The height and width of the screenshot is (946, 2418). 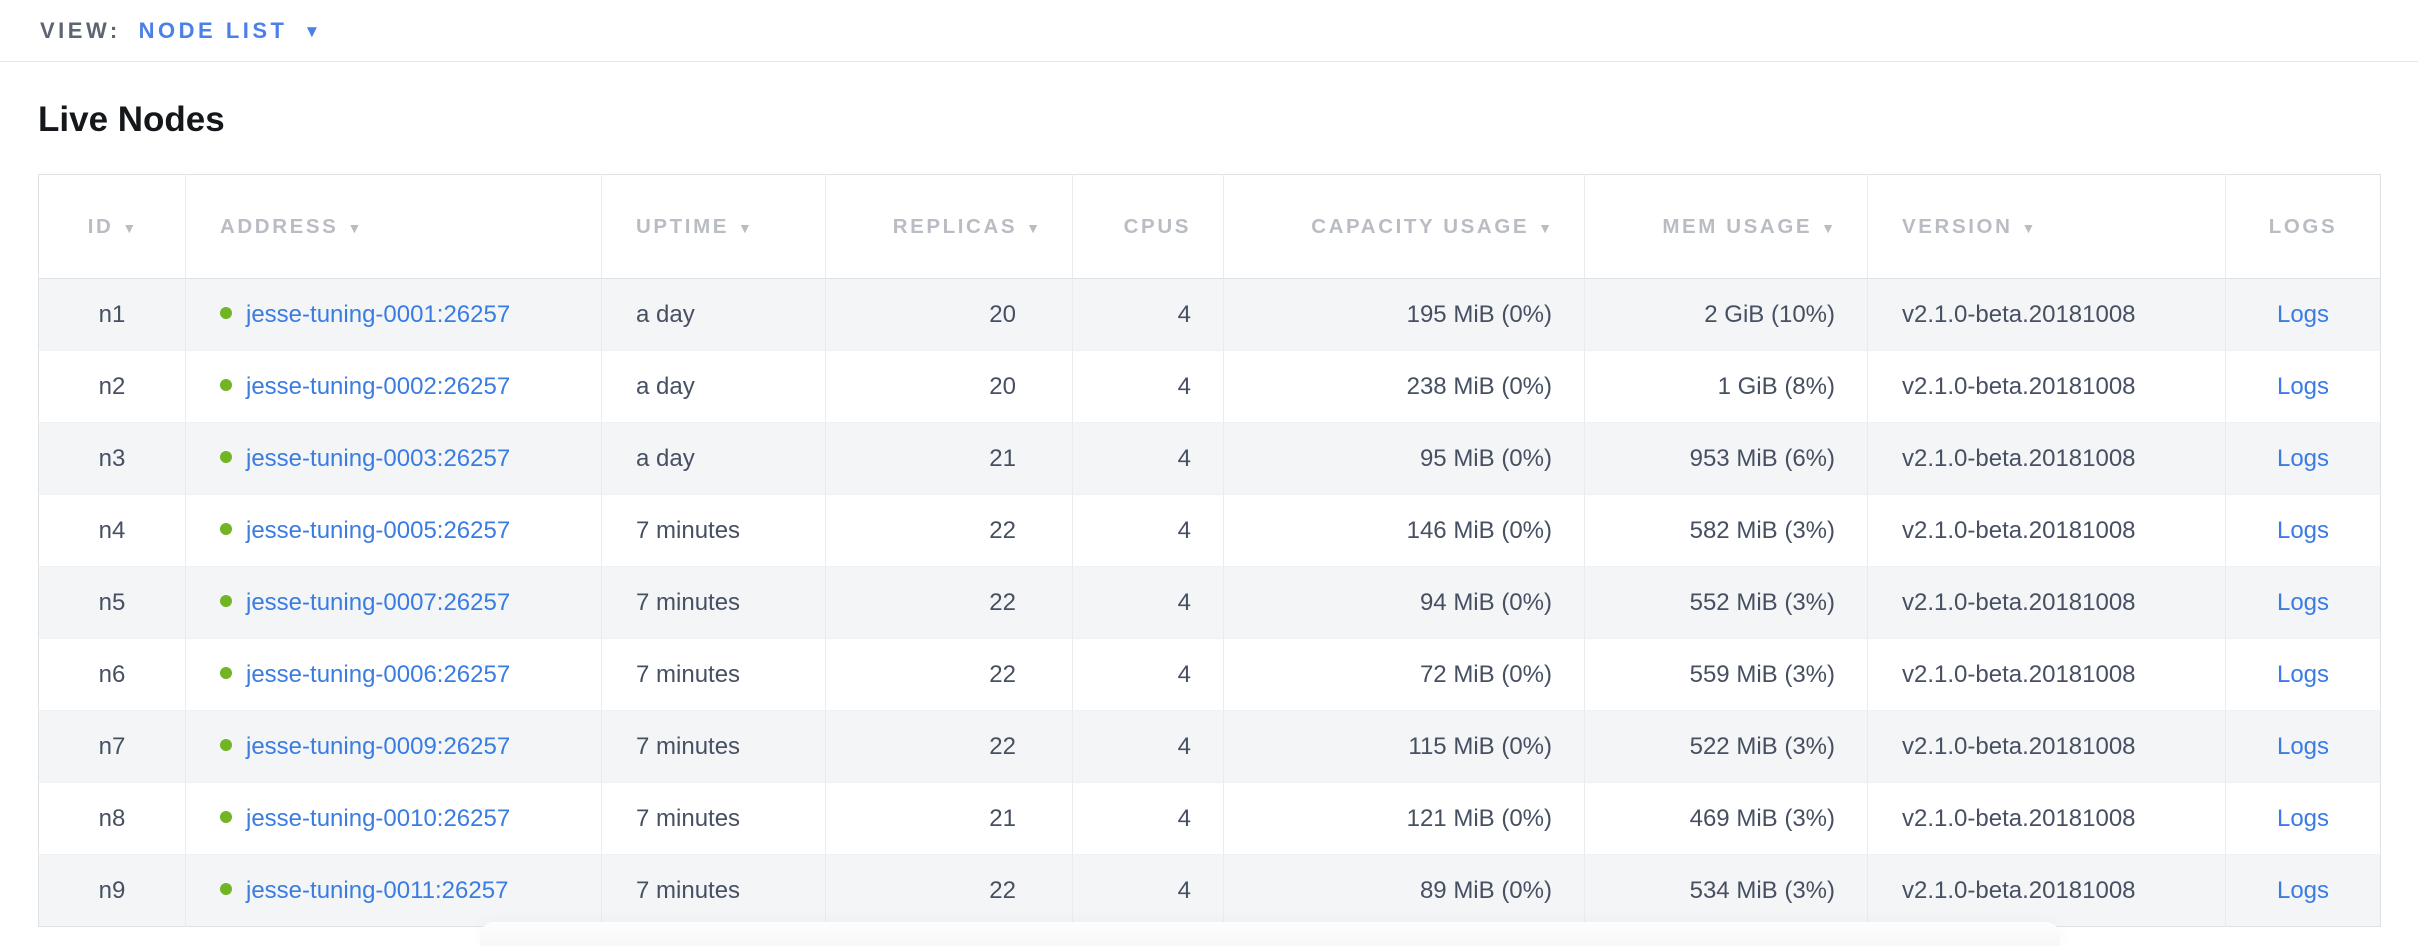 I want to click on cell-capacity: 94 MiB (0%), so click(x=1404, y=602).